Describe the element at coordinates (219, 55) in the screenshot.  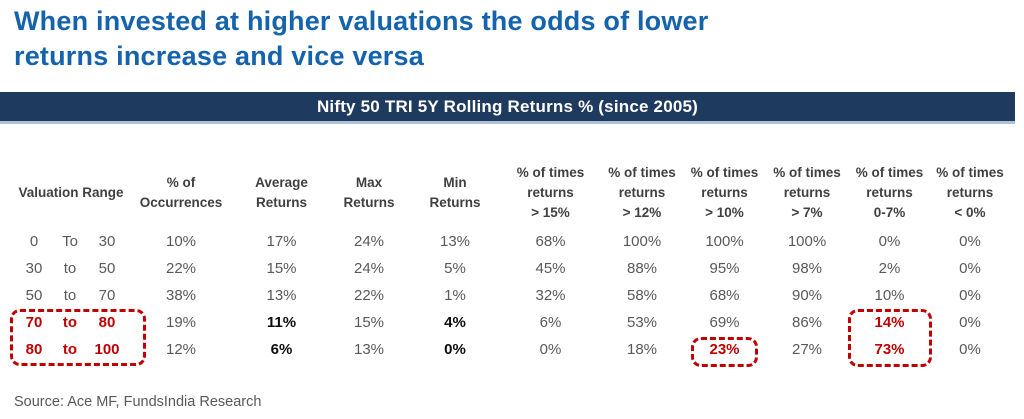
I see `page-title-line2: returns increase and vice versa` at that location.